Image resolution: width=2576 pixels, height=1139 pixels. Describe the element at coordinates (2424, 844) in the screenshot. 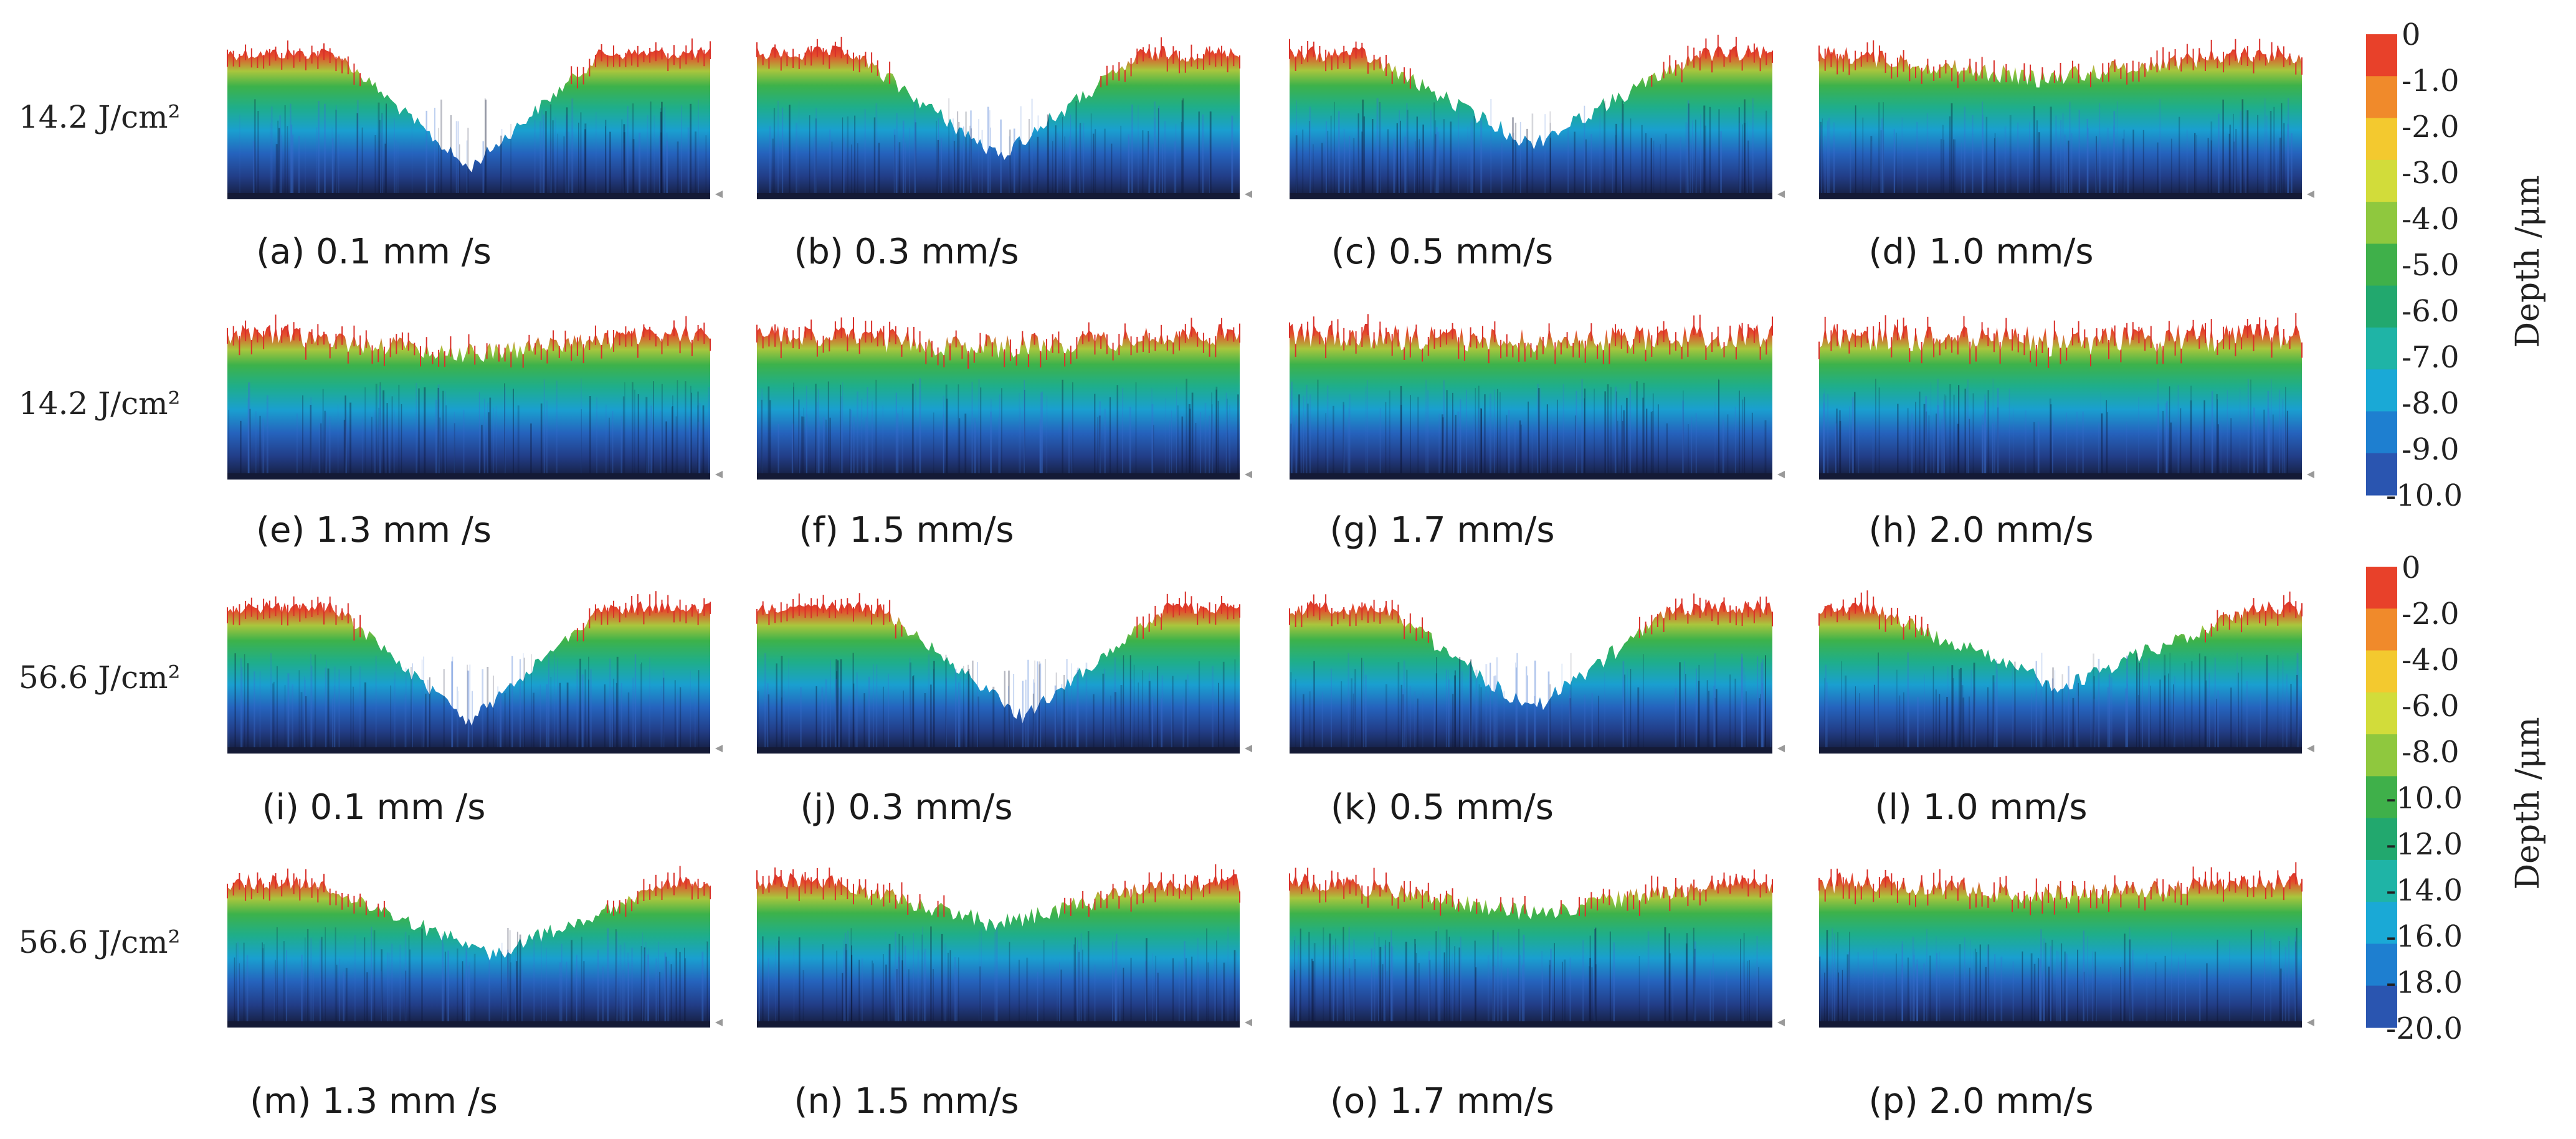

I see `cb-bottom-tick: -12.0` at that location.